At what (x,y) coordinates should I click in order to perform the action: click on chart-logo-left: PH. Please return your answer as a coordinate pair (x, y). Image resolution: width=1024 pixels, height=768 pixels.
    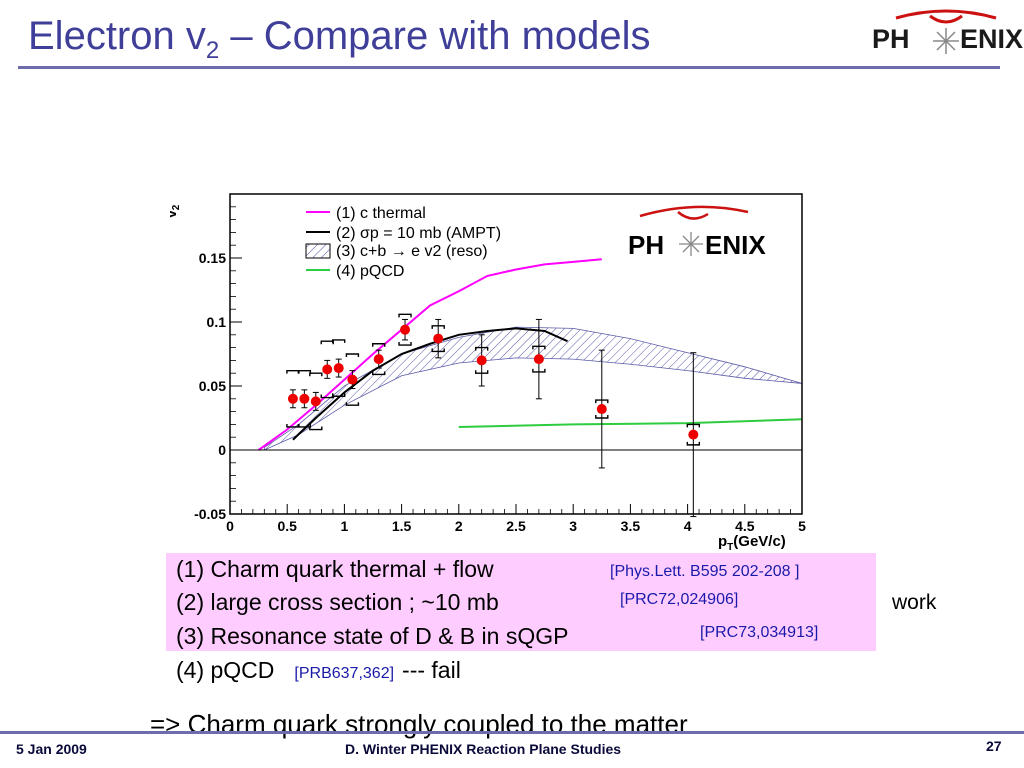
    Looking at the image, I should click on (646, 245).